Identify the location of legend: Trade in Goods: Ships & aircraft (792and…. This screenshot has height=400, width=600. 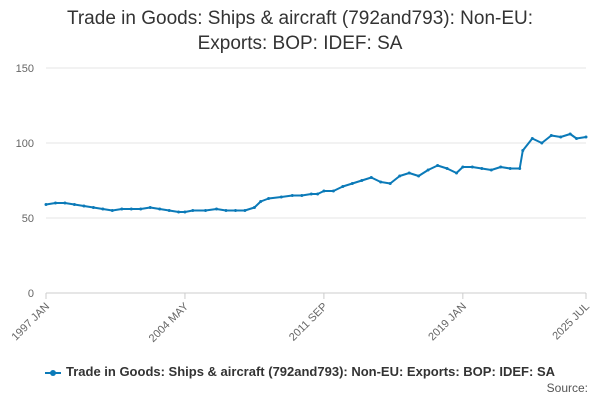
(300, 371).